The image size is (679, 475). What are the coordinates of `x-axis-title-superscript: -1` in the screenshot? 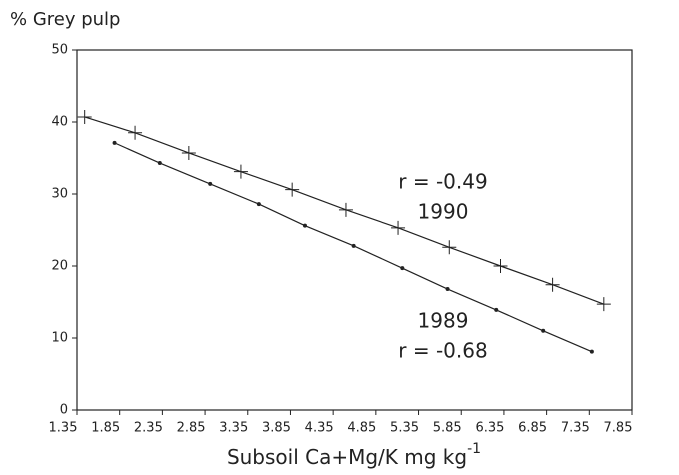 It's located at (474, 449).